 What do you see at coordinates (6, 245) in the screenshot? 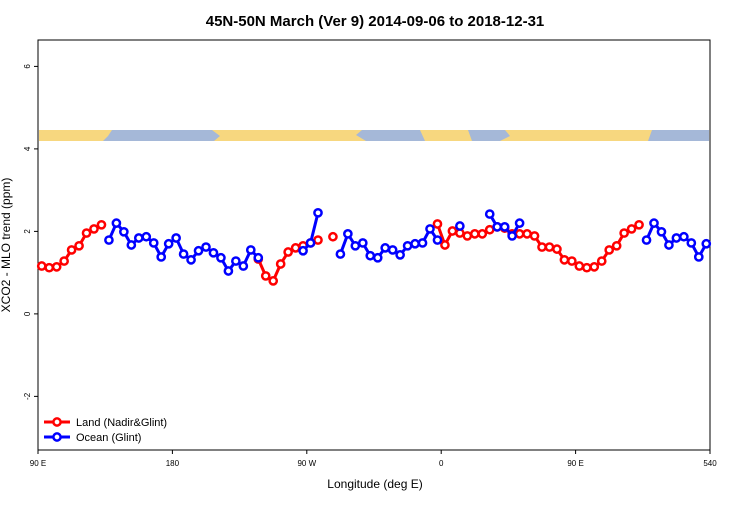
I see `y-axis-title: XCO2 - MLO trend (ppm)` at bounding box center [6, 245].